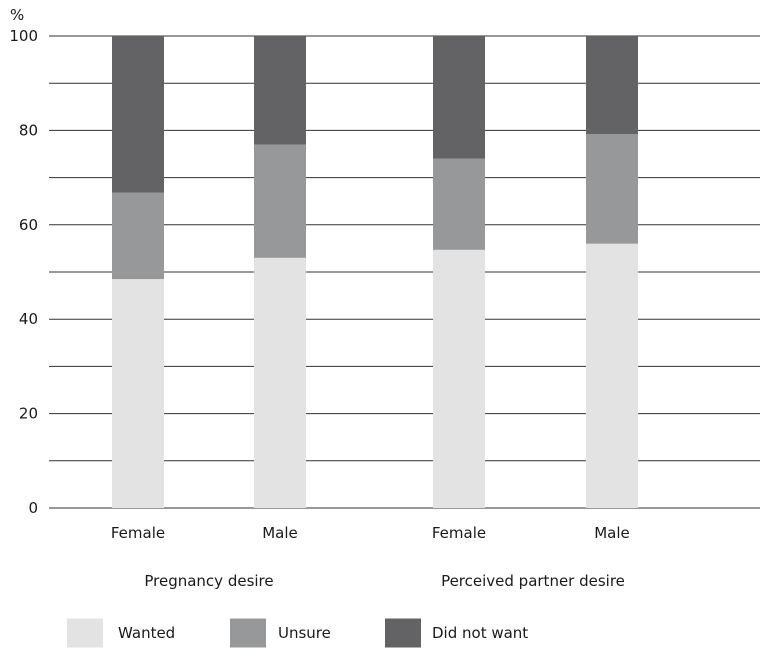  I want to click on y-tick-label: 20, so click(28, 414).